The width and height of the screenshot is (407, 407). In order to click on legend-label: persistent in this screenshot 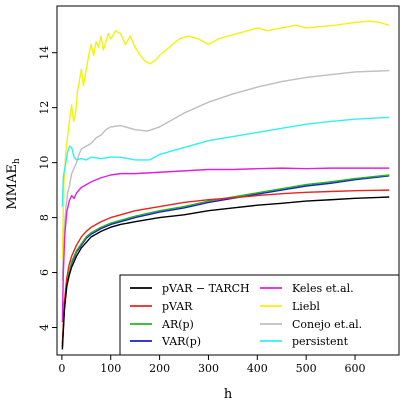, I will do `click(320, 341)`.